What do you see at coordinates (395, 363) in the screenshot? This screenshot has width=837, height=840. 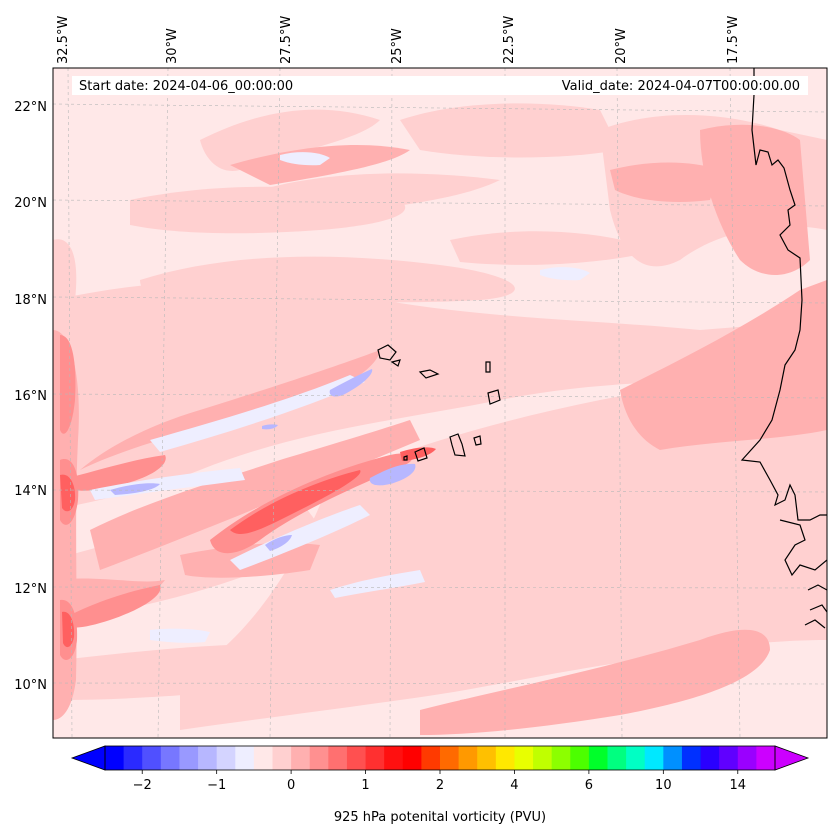 I see `cape-verde-sao-vicente` at bounding box center [395, 363].